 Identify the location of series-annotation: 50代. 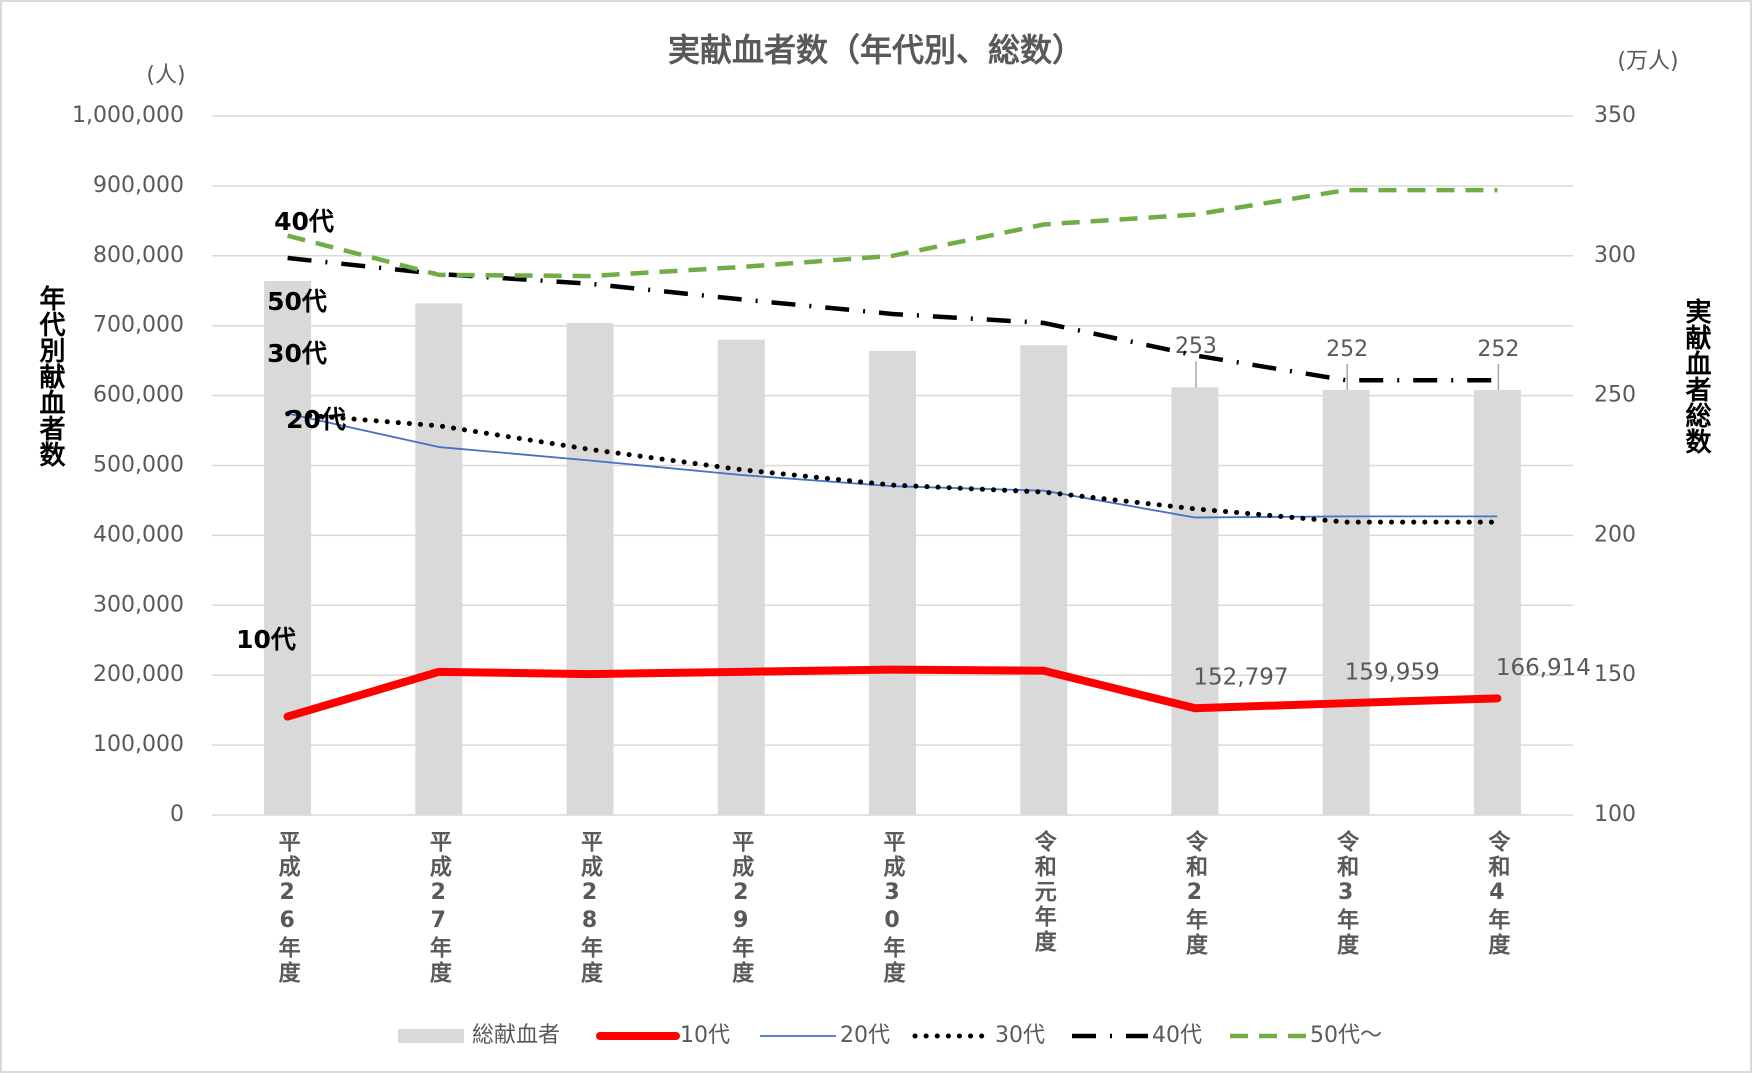
(297, 301).